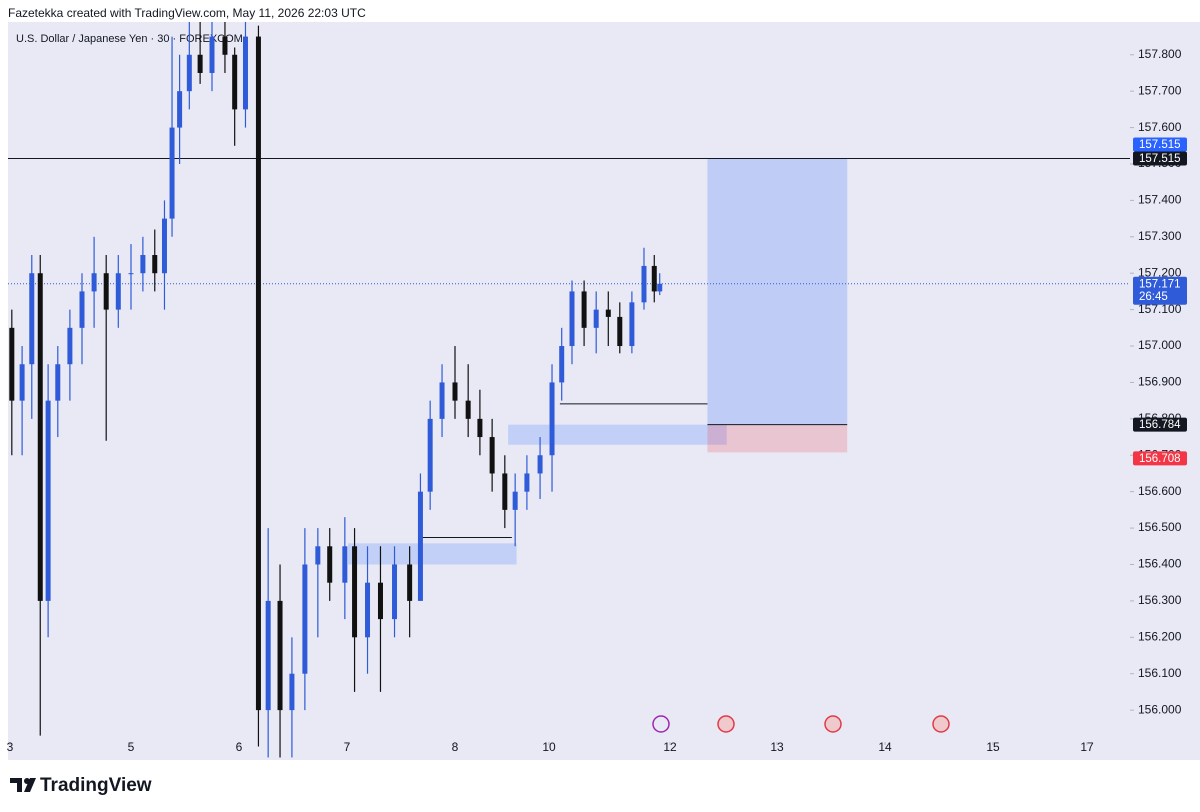  I want to click on y-tick-label: 156.100, so click(1160, 673).